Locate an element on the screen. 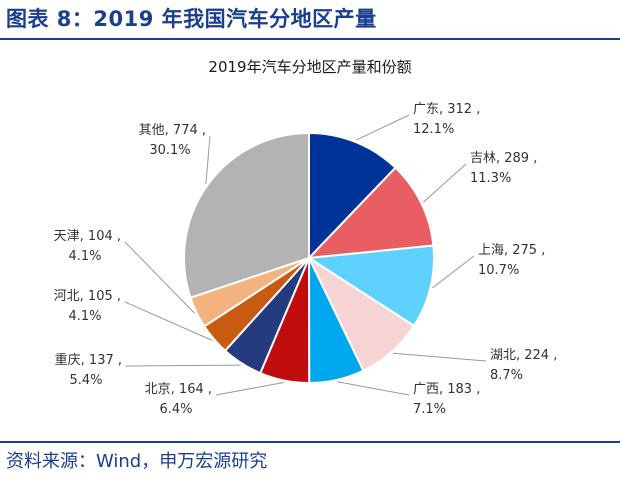 The image size is (620, 478). slice-label-7: 重庆, 137 , is located at coordinates (88, 360).